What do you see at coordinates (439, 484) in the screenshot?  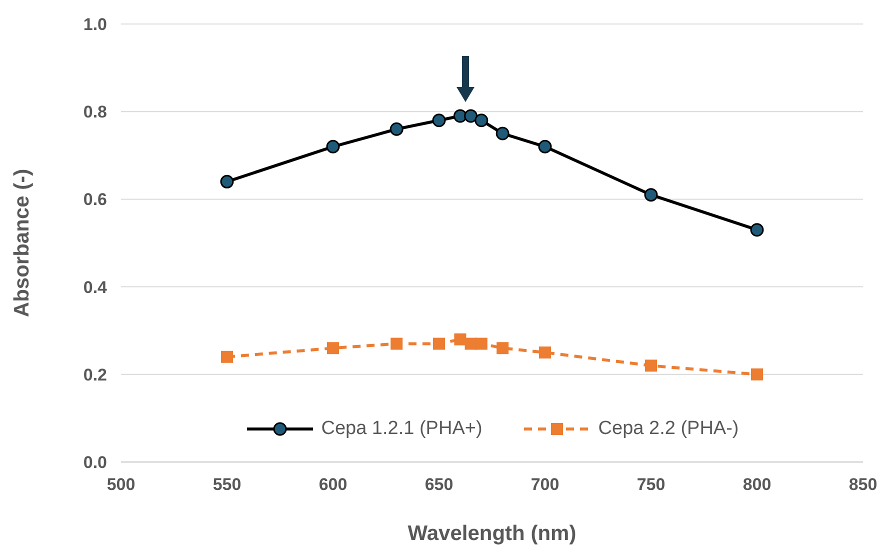 I see `x-tick-label: 650` at bounding box center [439, 484].